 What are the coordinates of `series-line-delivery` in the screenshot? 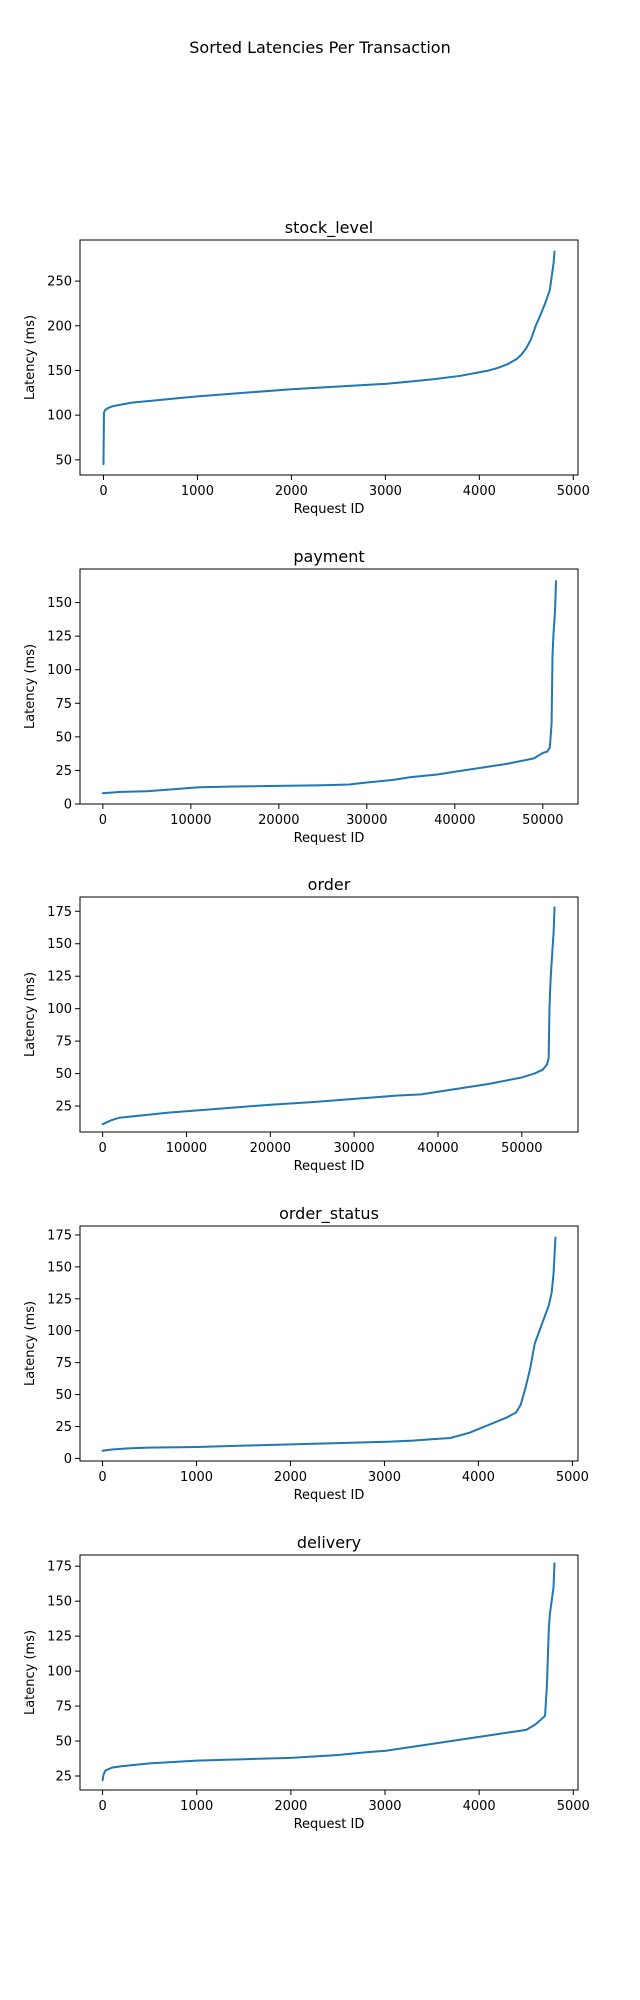 It's located at (328, 1672).